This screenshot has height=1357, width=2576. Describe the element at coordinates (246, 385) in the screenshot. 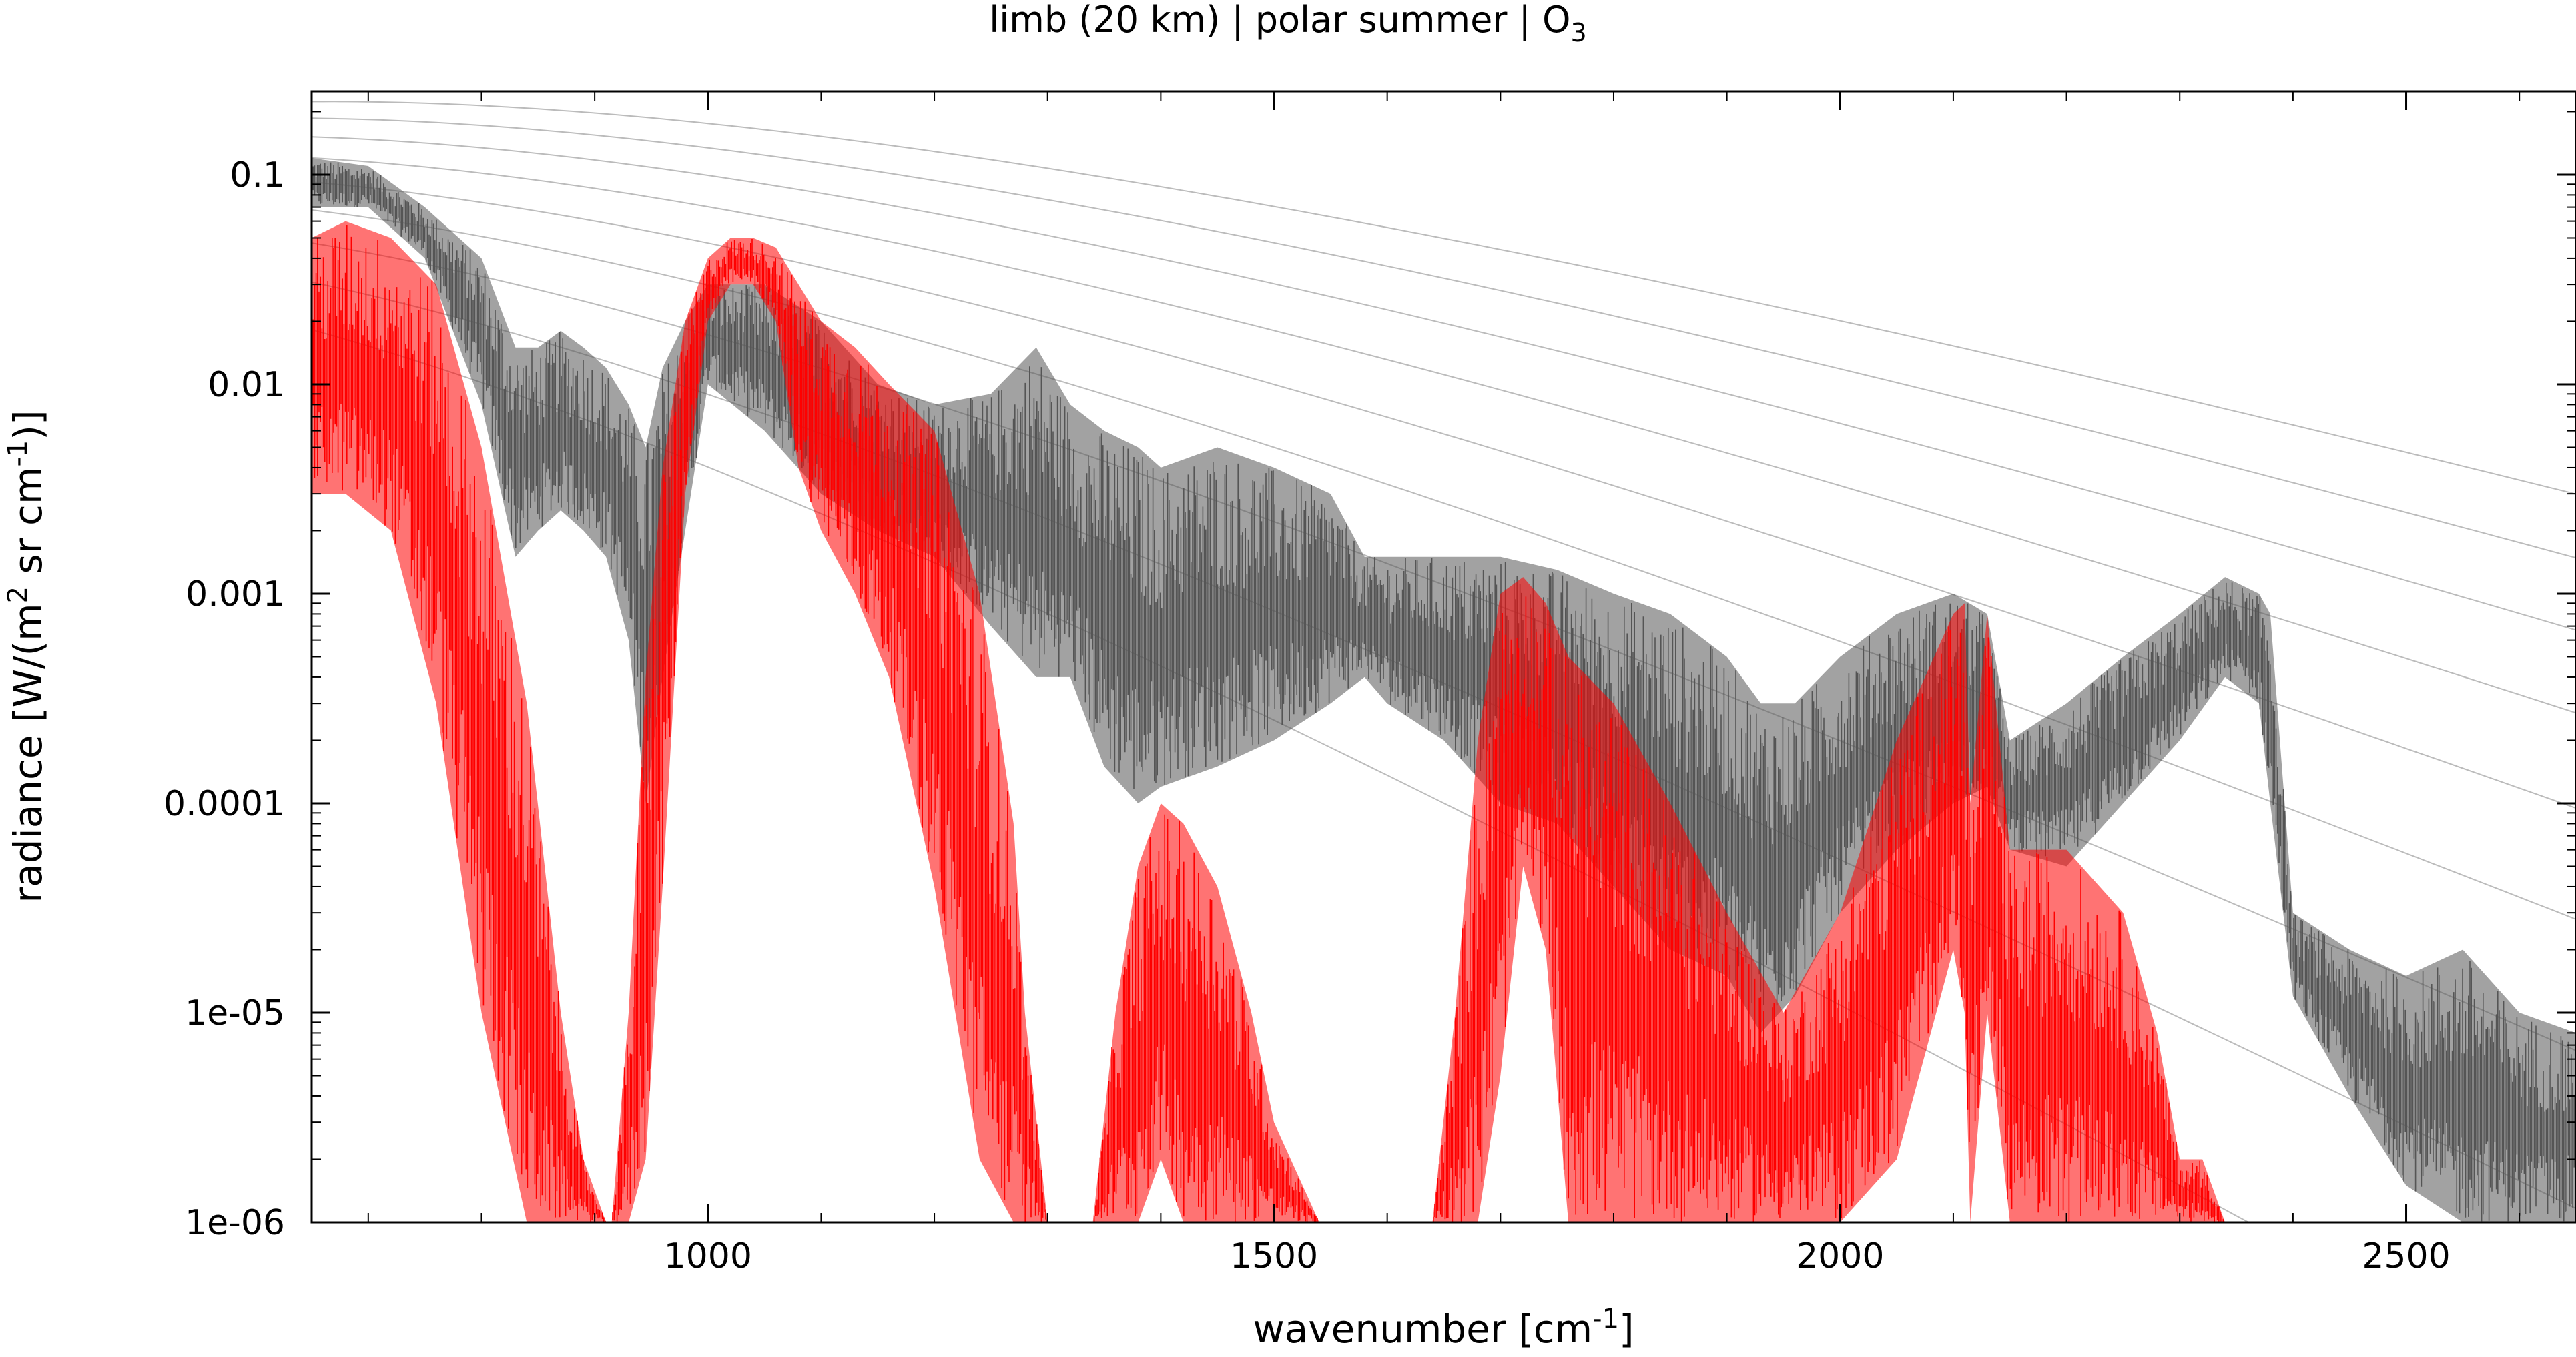

I see `y-tick-label: 0.01` at that location.